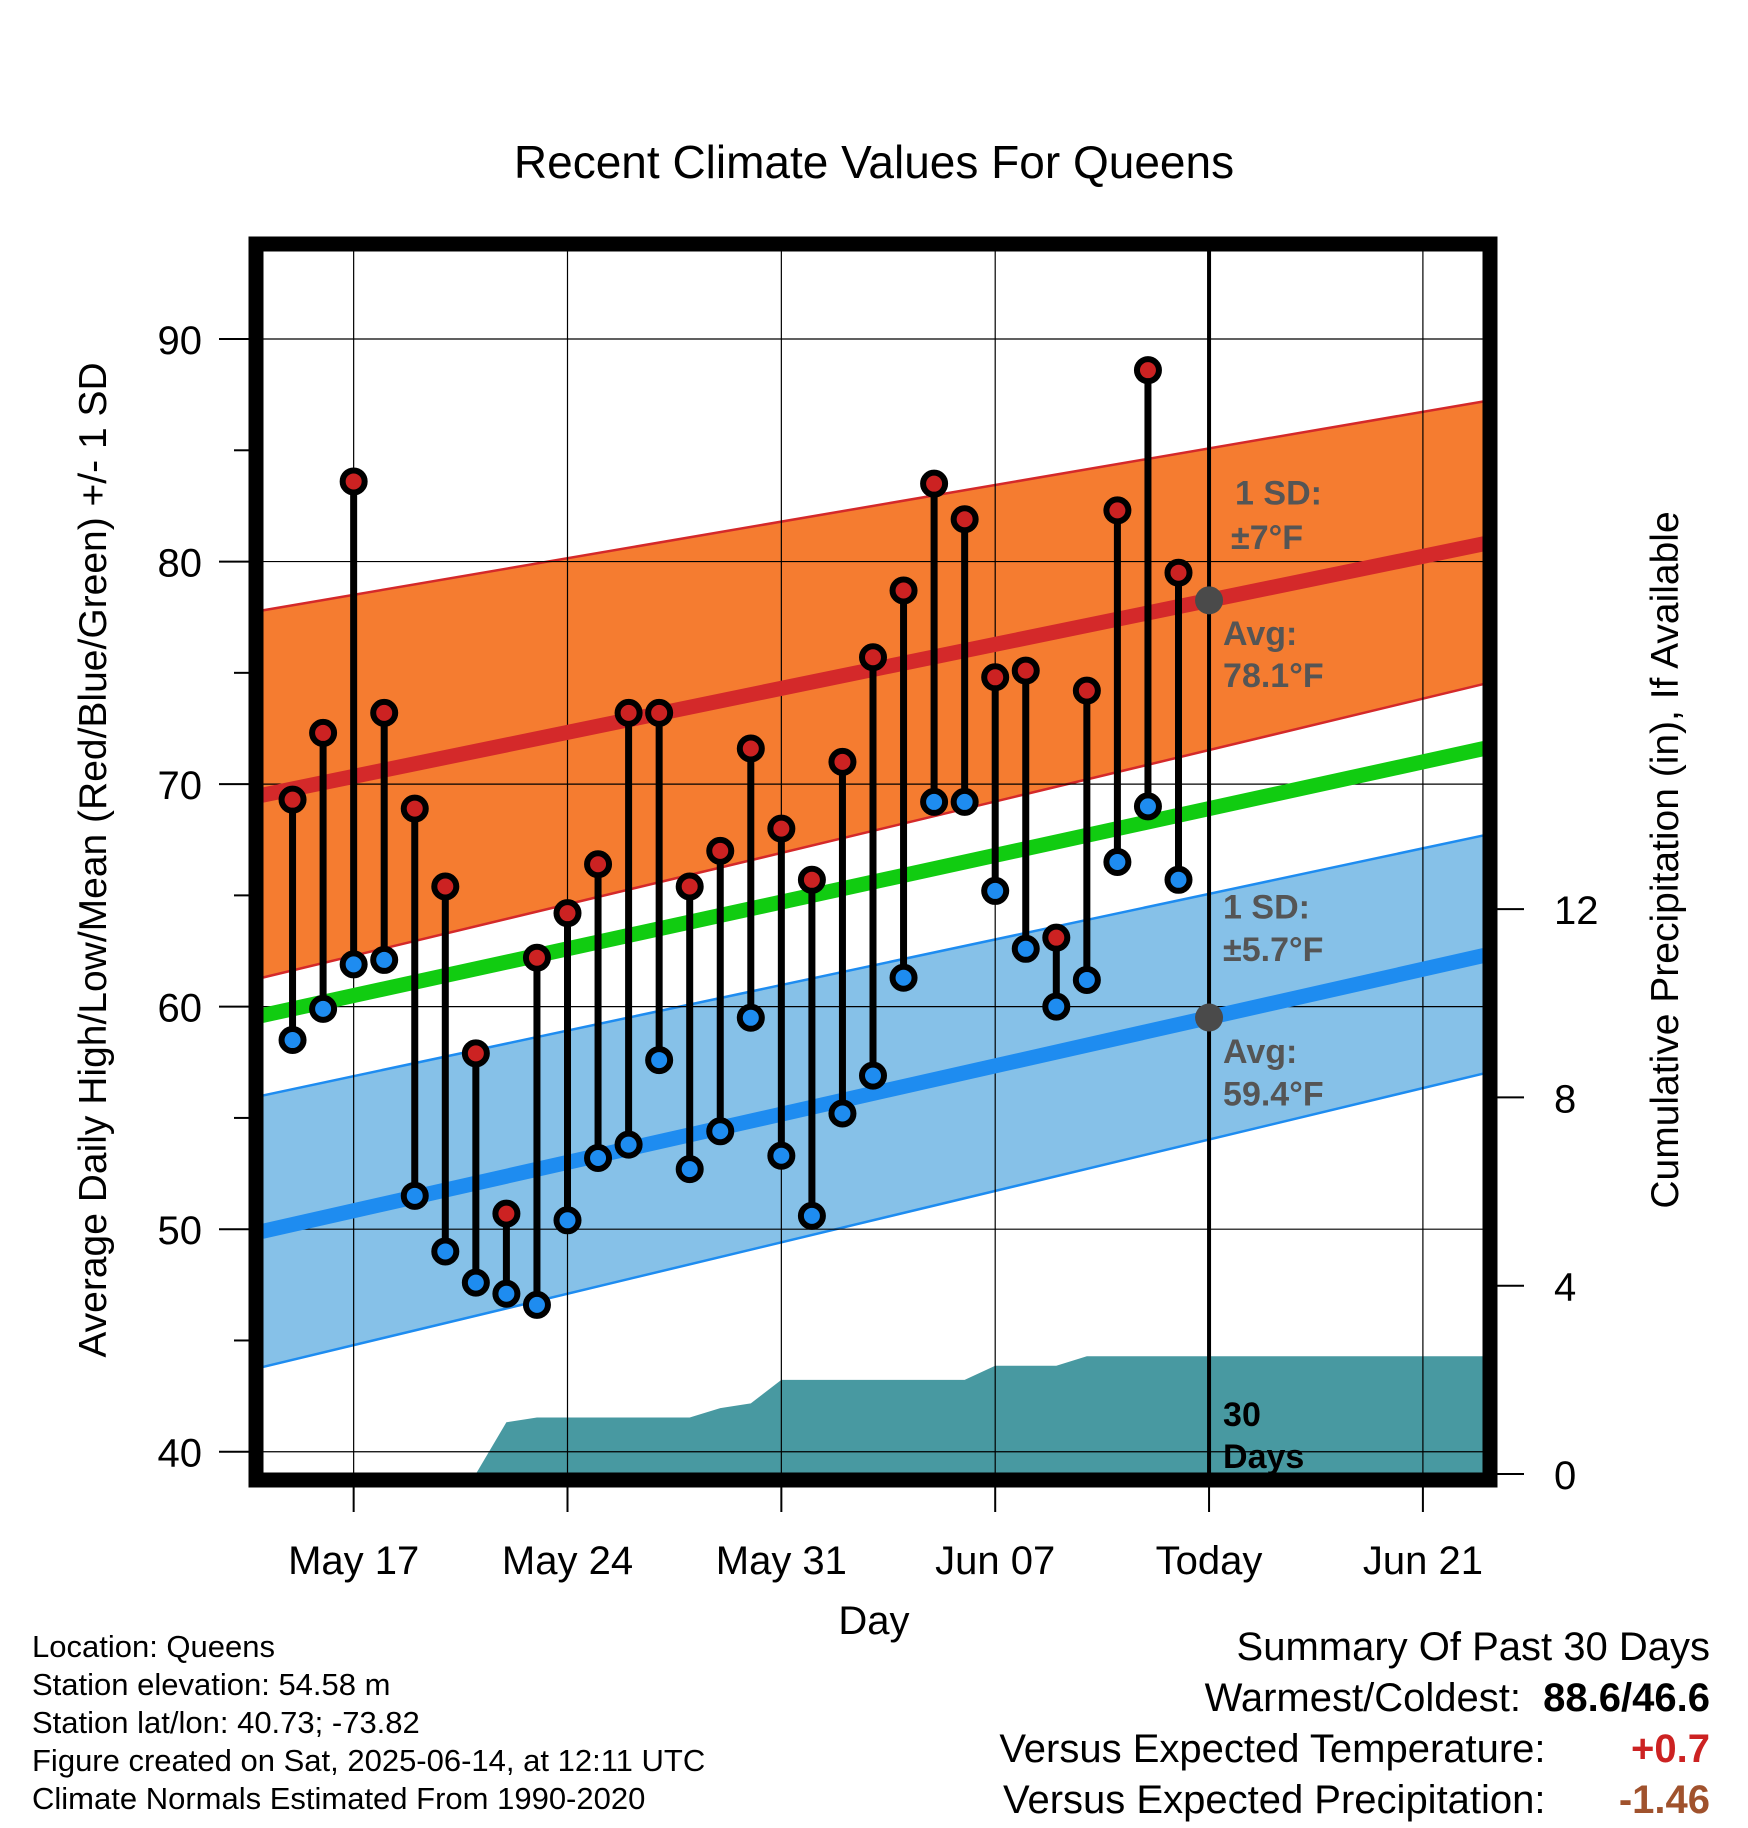  I want to click on today-low-avg-marker, so click(1209, 1017).